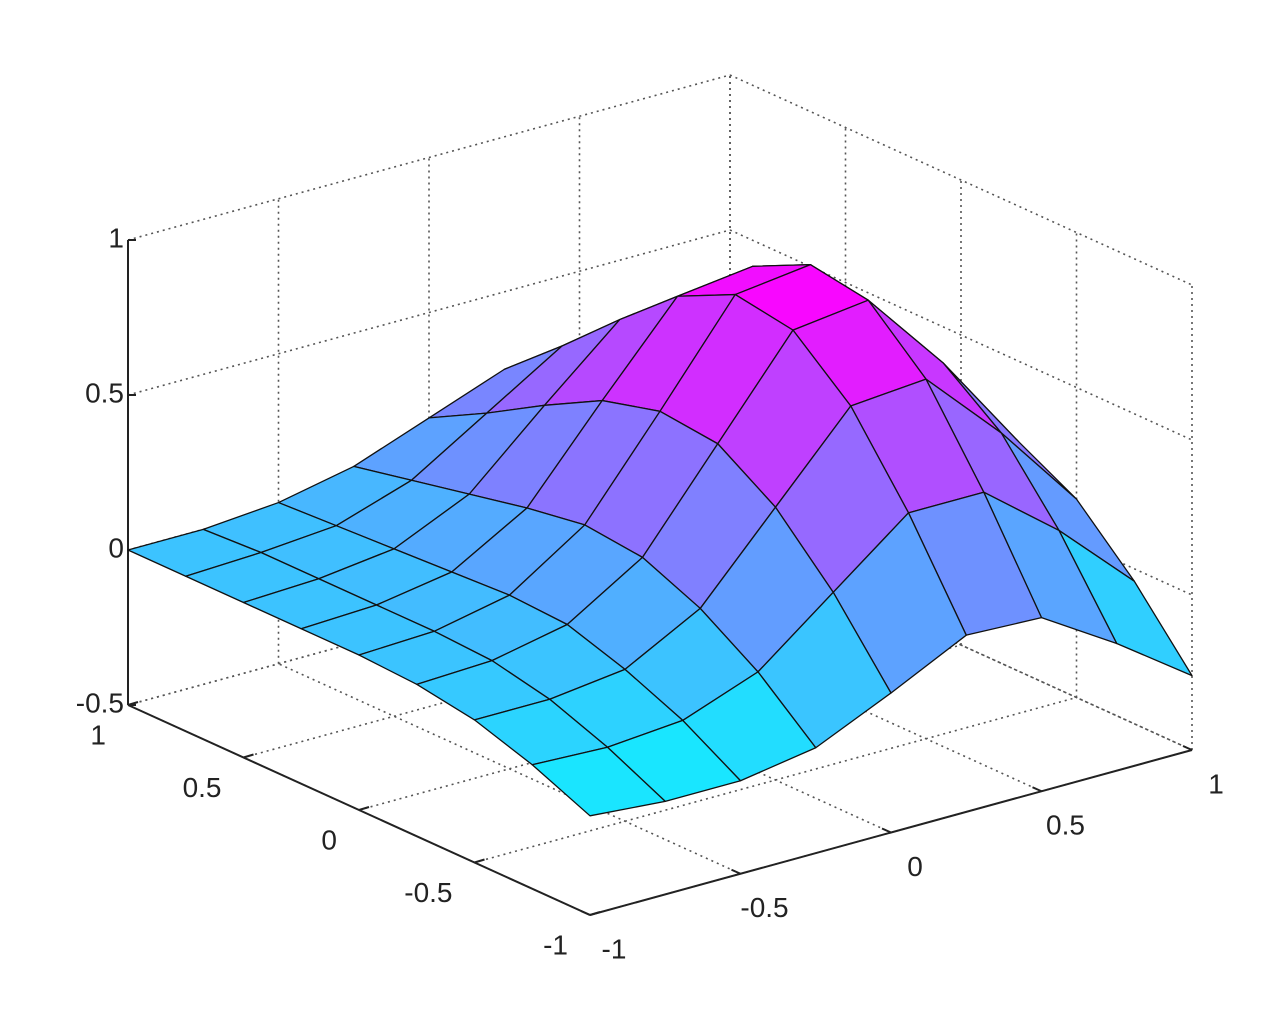 The image size is (1266, 1012). What do you see at coordinates (915, 866) in the screenshot?
I see `x-tick-label: 0` at bounding box center [915, 866].